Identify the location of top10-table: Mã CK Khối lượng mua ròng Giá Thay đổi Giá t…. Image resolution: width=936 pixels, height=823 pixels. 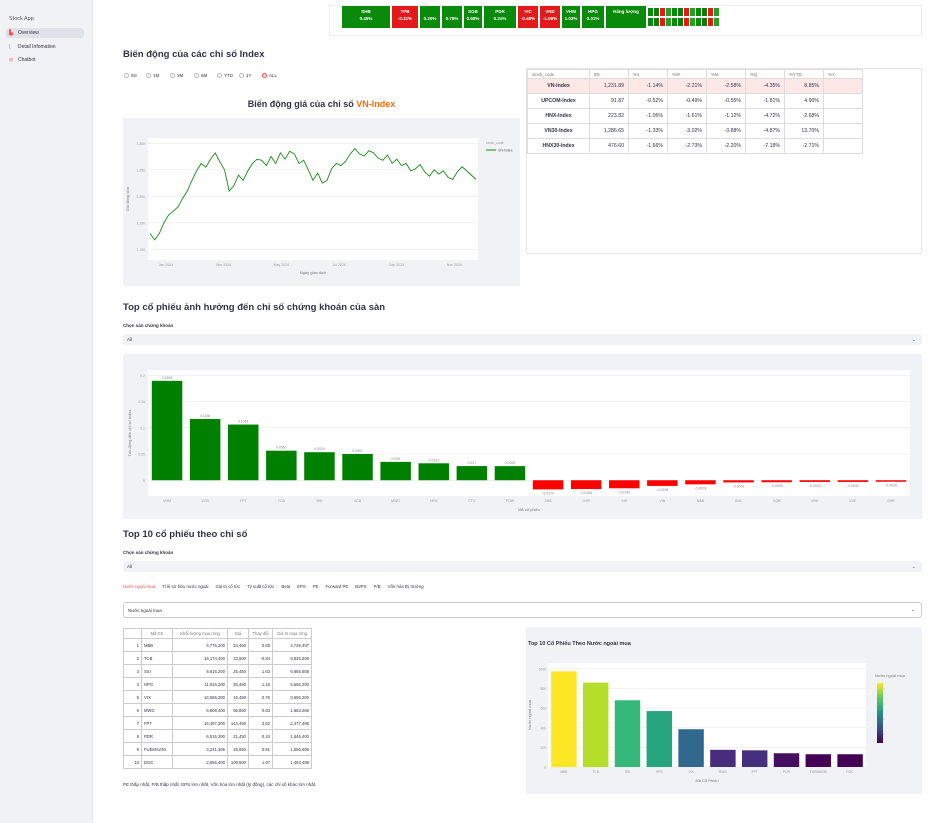
(217, 698).